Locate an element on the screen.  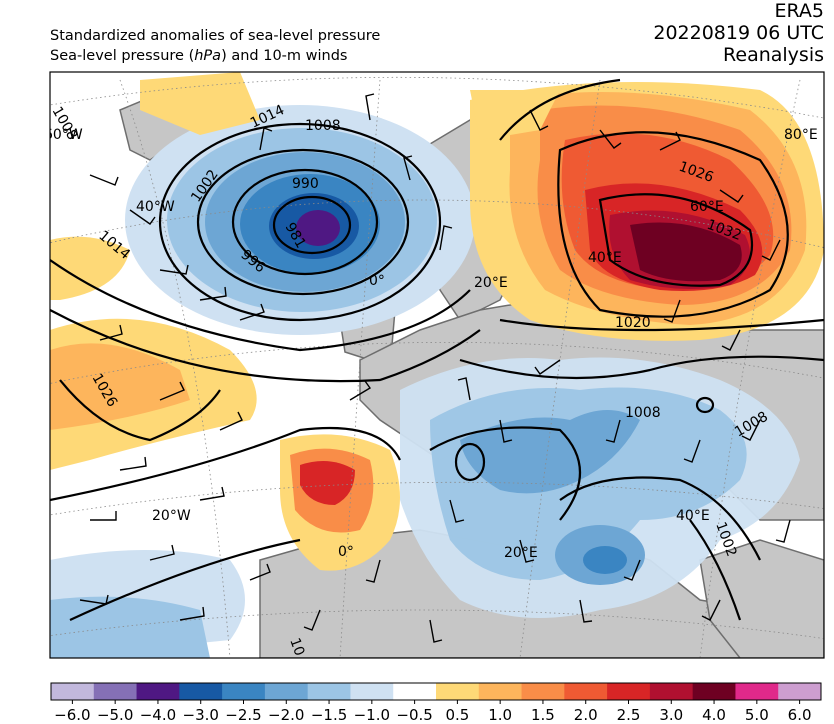
colorbar-tick-label: 2.0 is located at coordinates (586, 715).